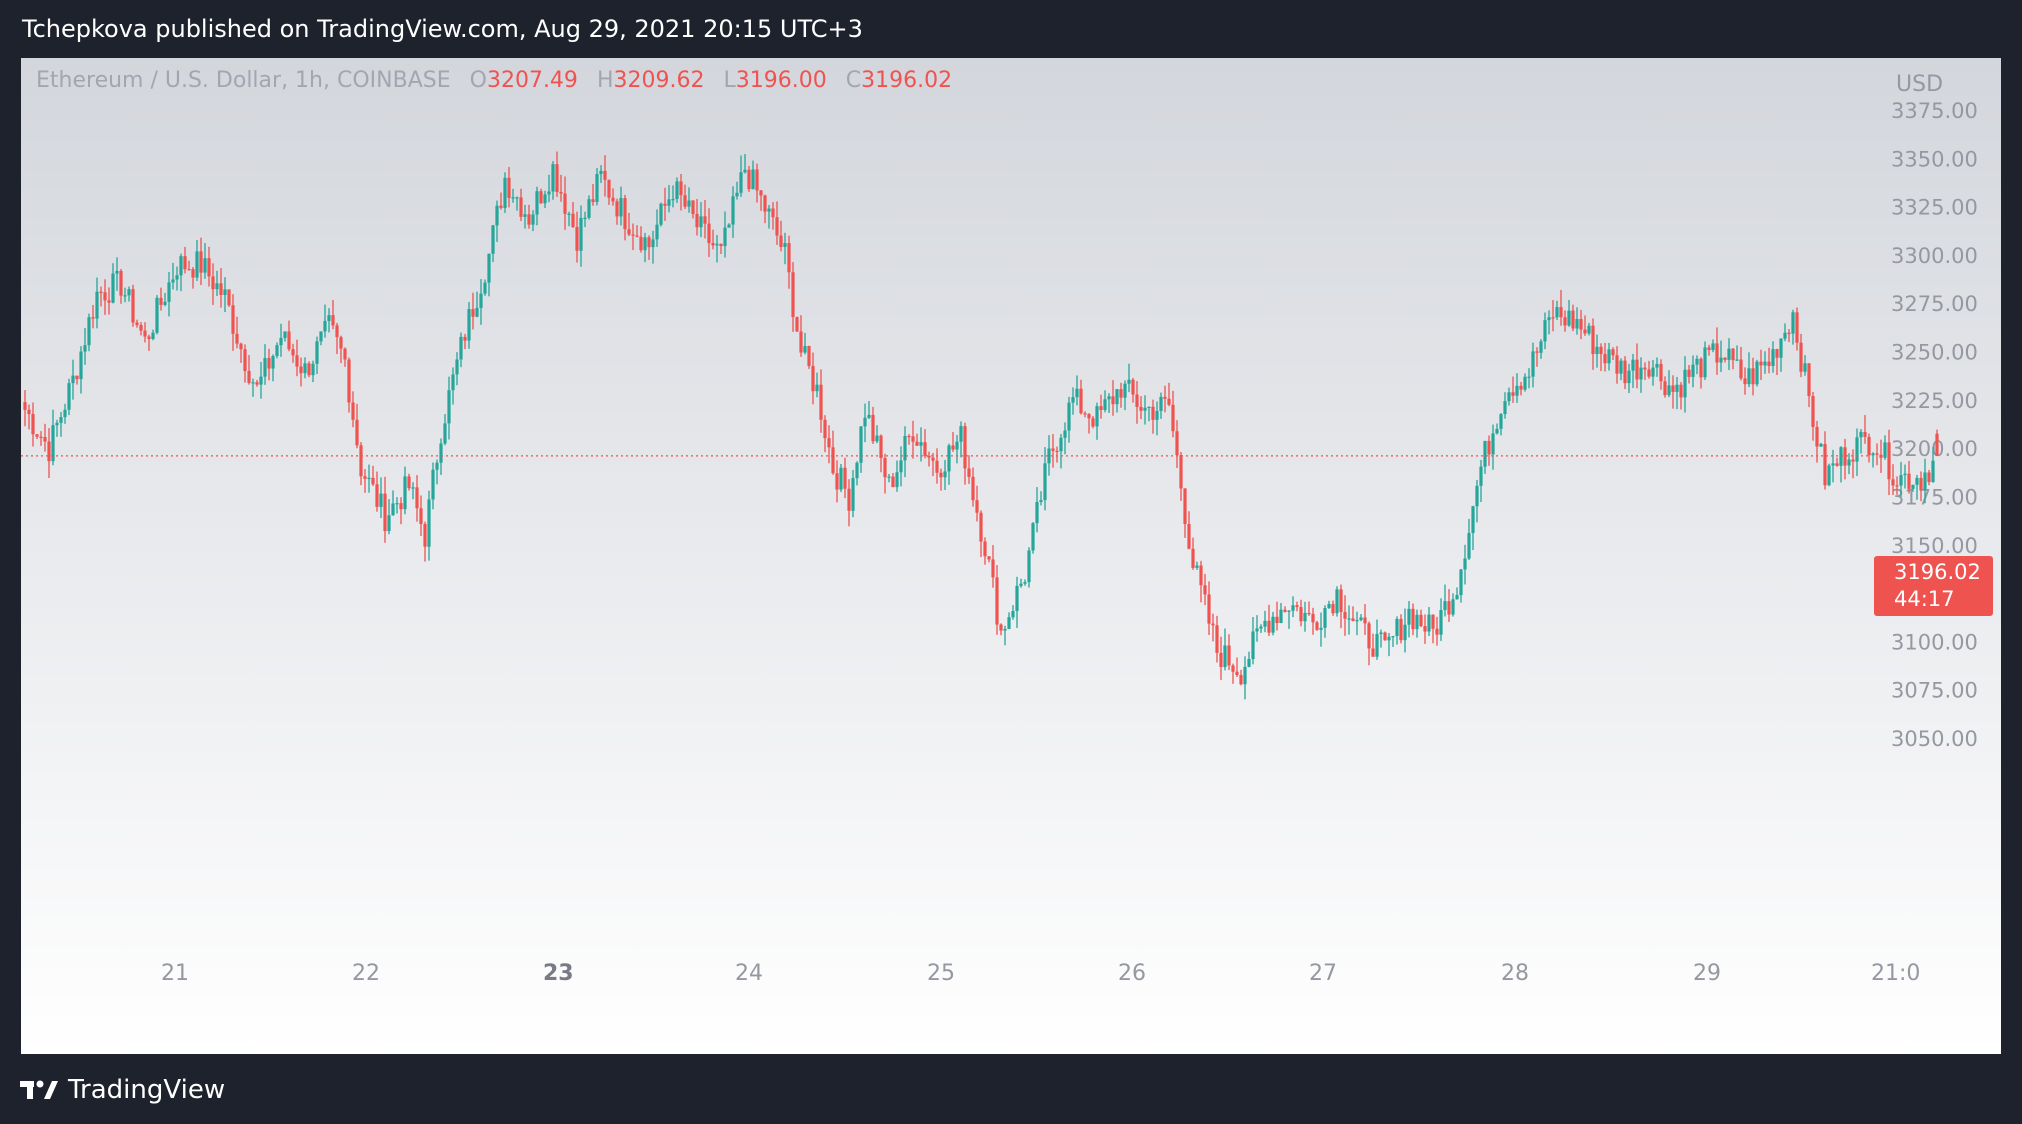 This screenshot has width=2022, height=1124. I want to click on x-tick-label: 23, so click(558, 973).